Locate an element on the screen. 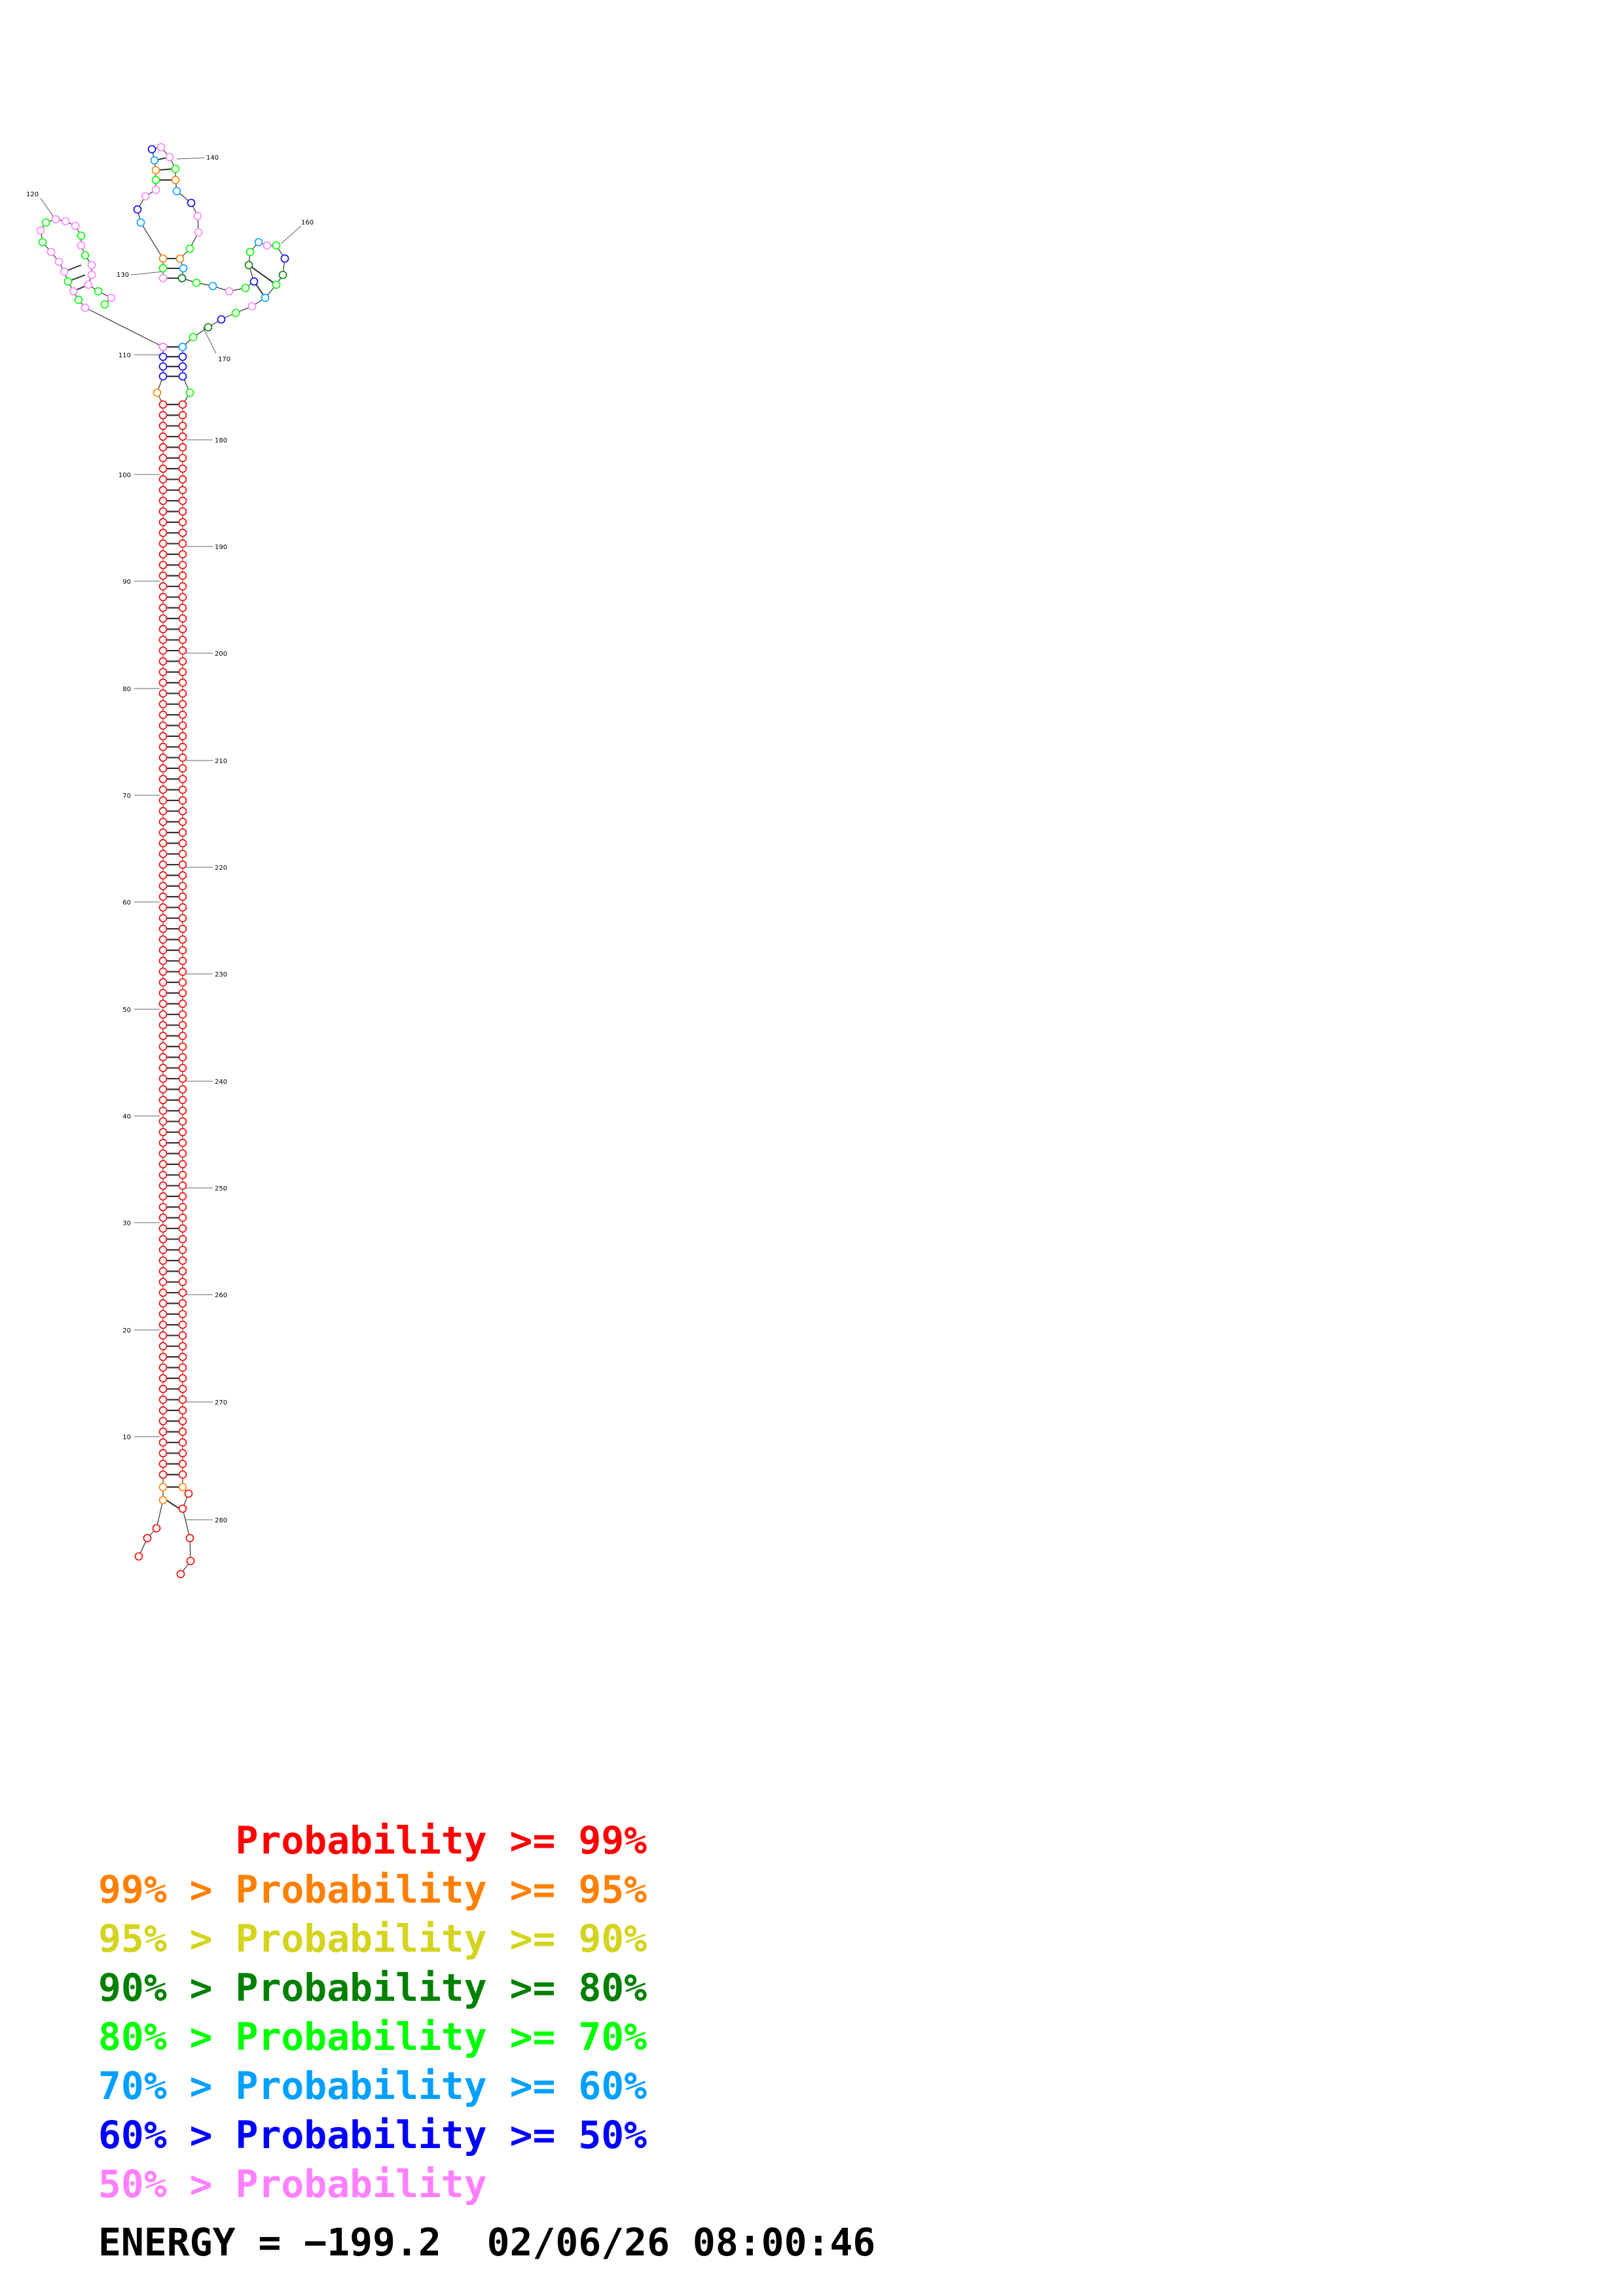  legend-pad is located at coordinates (167, 1840).